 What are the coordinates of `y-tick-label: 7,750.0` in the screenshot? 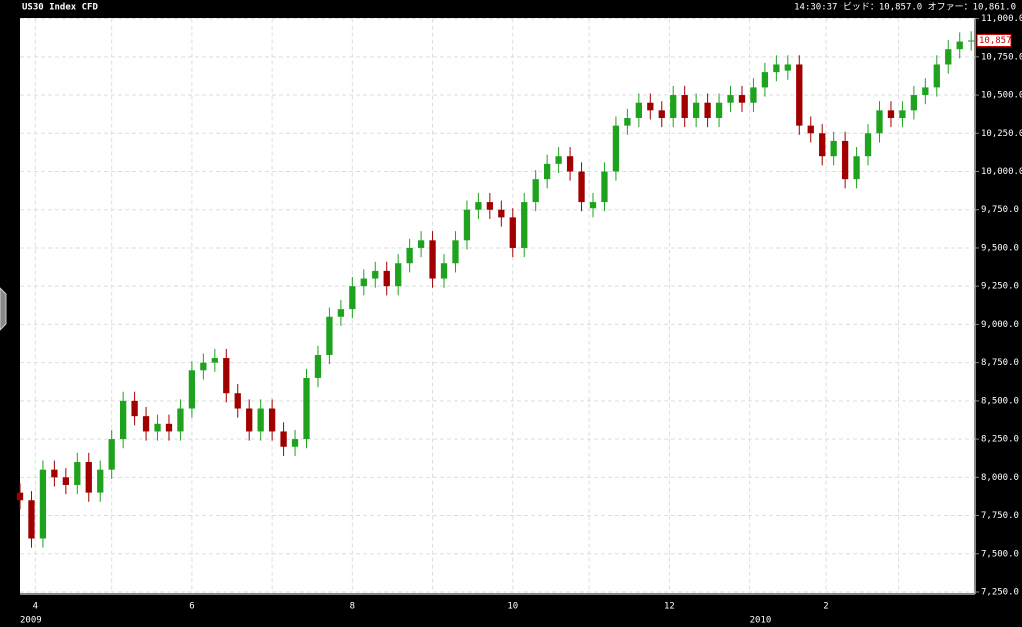 It's located at (1000, 516).